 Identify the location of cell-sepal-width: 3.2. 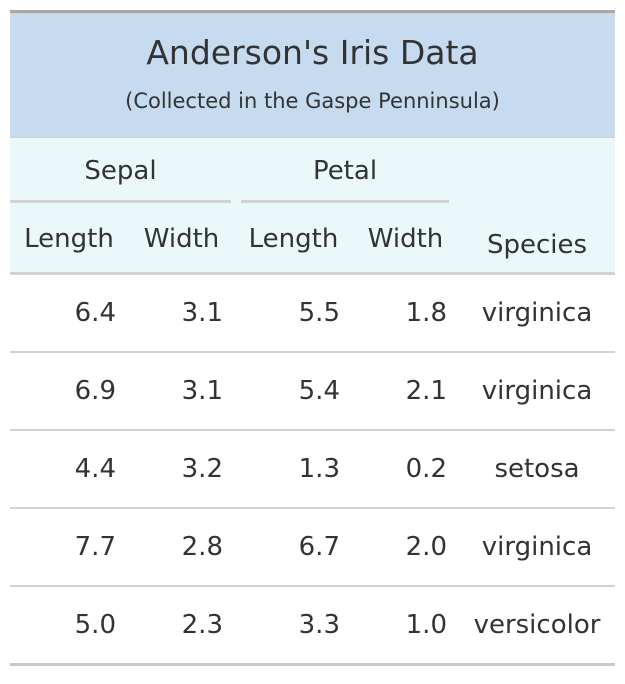
(181, 469).